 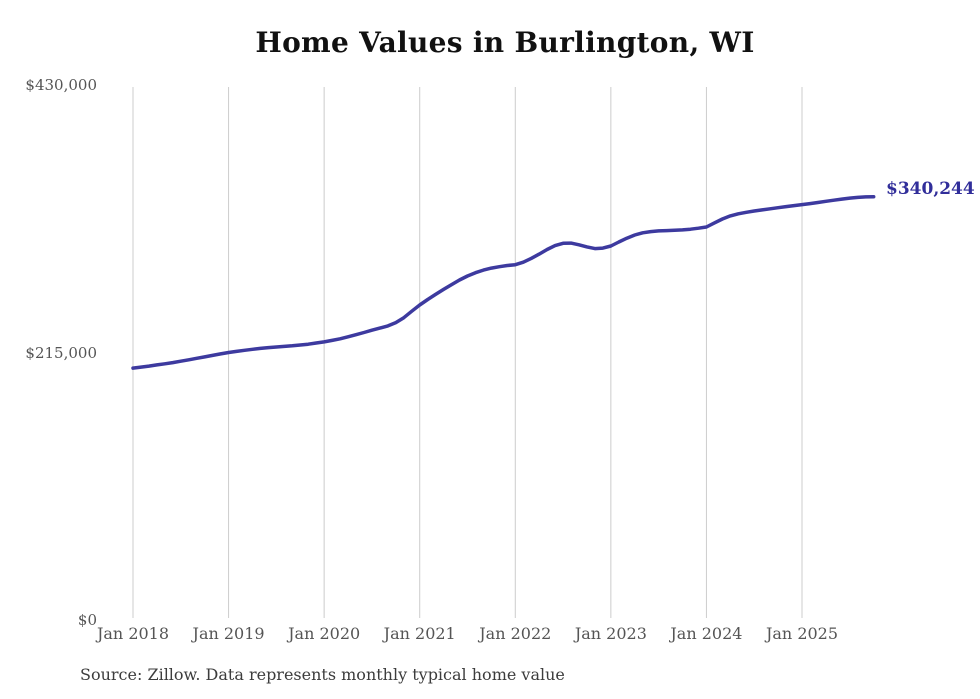 I want to click on y-tick-label-430000: $430,000, so click(x=61, y=85).